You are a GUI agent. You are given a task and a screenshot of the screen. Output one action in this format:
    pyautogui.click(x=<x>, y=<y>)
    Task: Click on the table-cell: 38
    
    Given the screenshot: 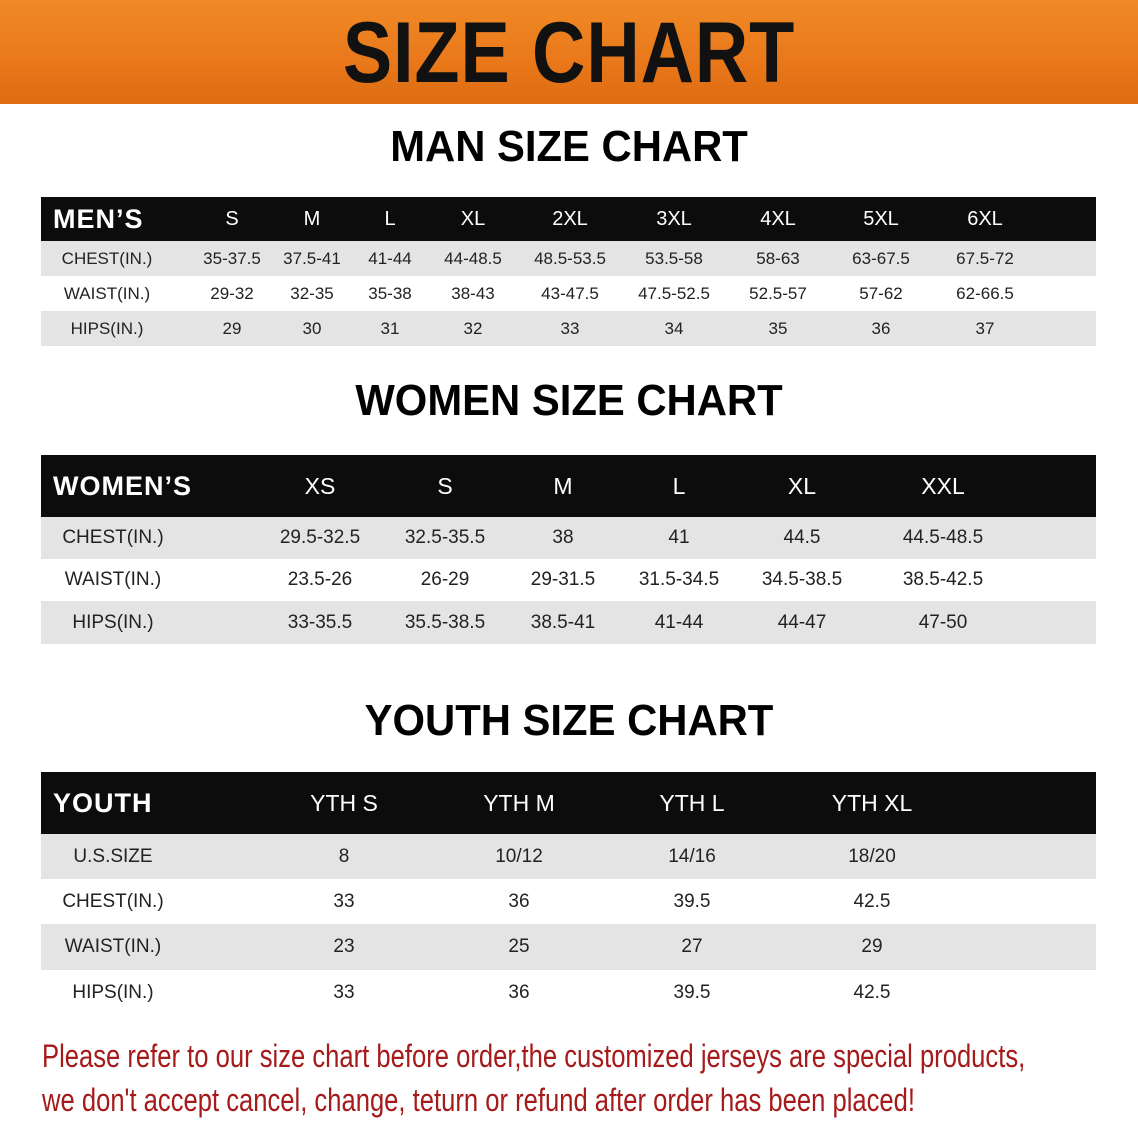 What is the action you would take?
    pyautogui.click(x=563, y=537)
    